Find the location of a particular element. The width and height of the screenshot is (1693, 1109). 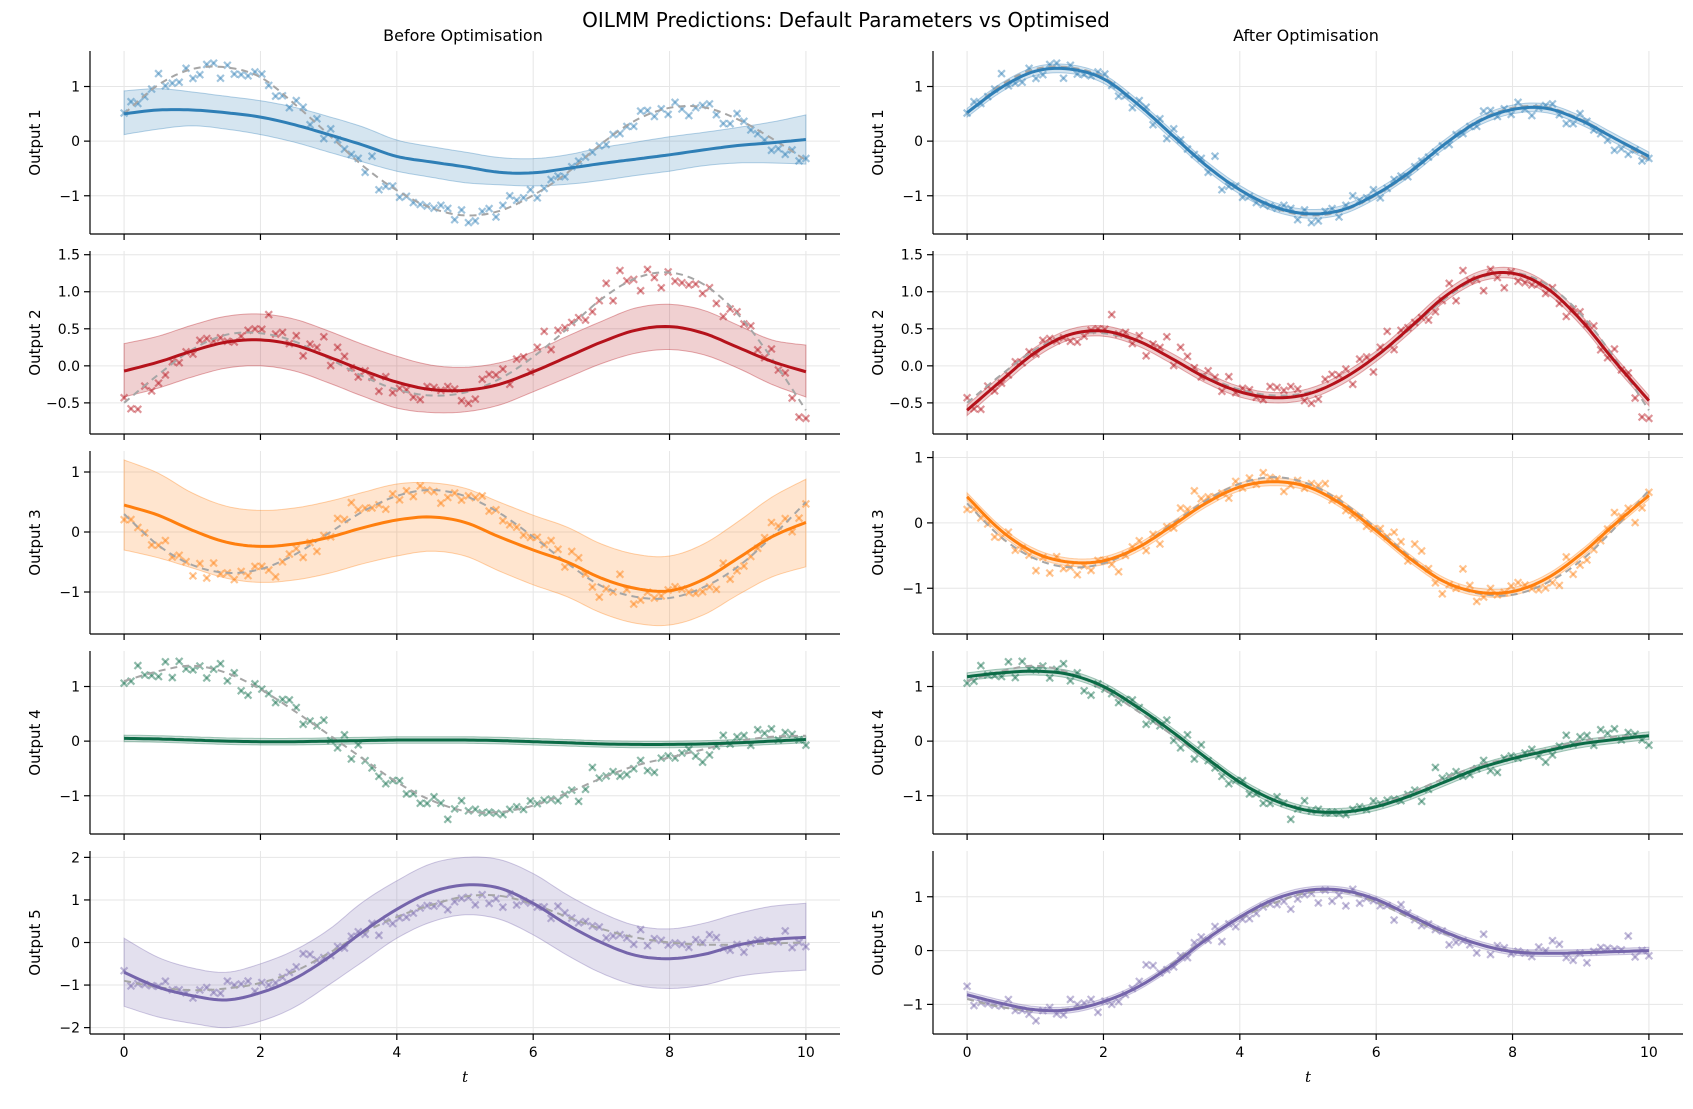

subplot-output2-after: −0.5 0.0 0.5 1.0 1.5 Output 2 is located at coordinates (1276, 344).